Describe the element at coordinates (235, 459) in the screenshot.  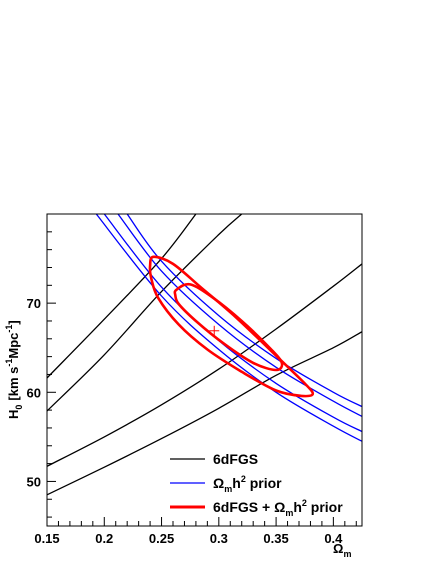
I see `legend-label-6dfgs: 6dFGS` at that location.